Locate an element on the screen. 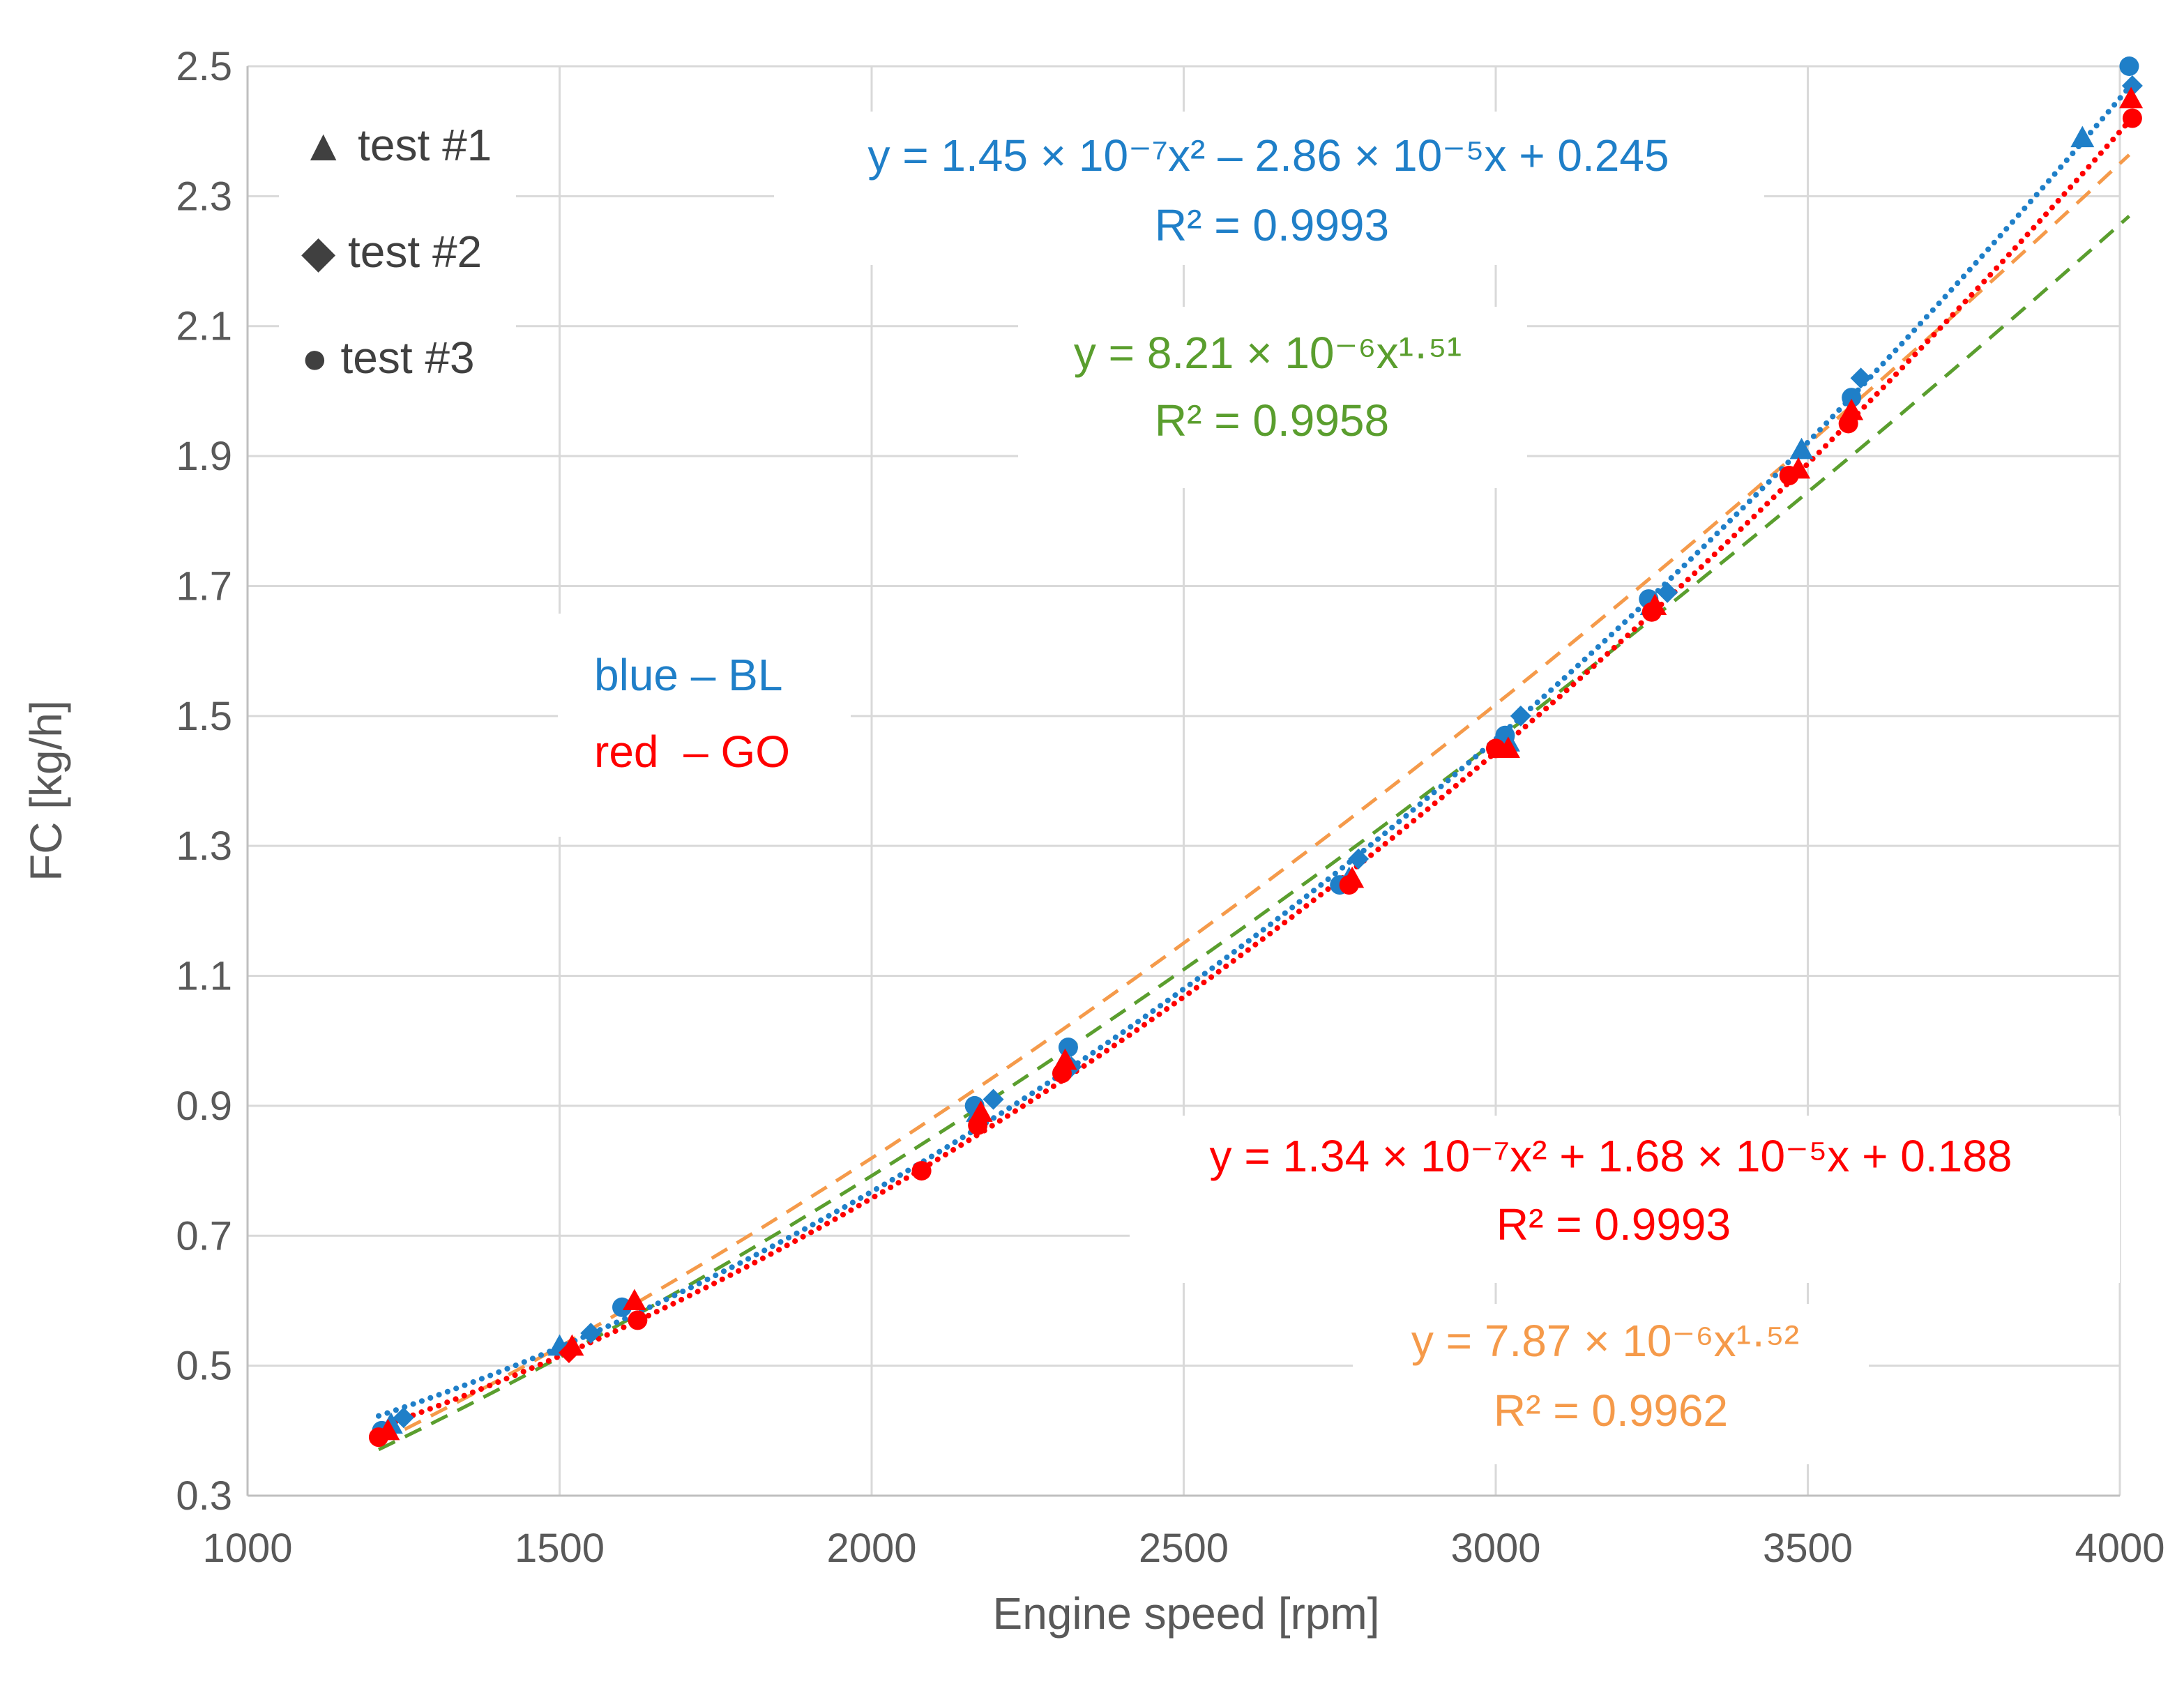  color-key-red: red – GO is located at coordinates (692, 752).